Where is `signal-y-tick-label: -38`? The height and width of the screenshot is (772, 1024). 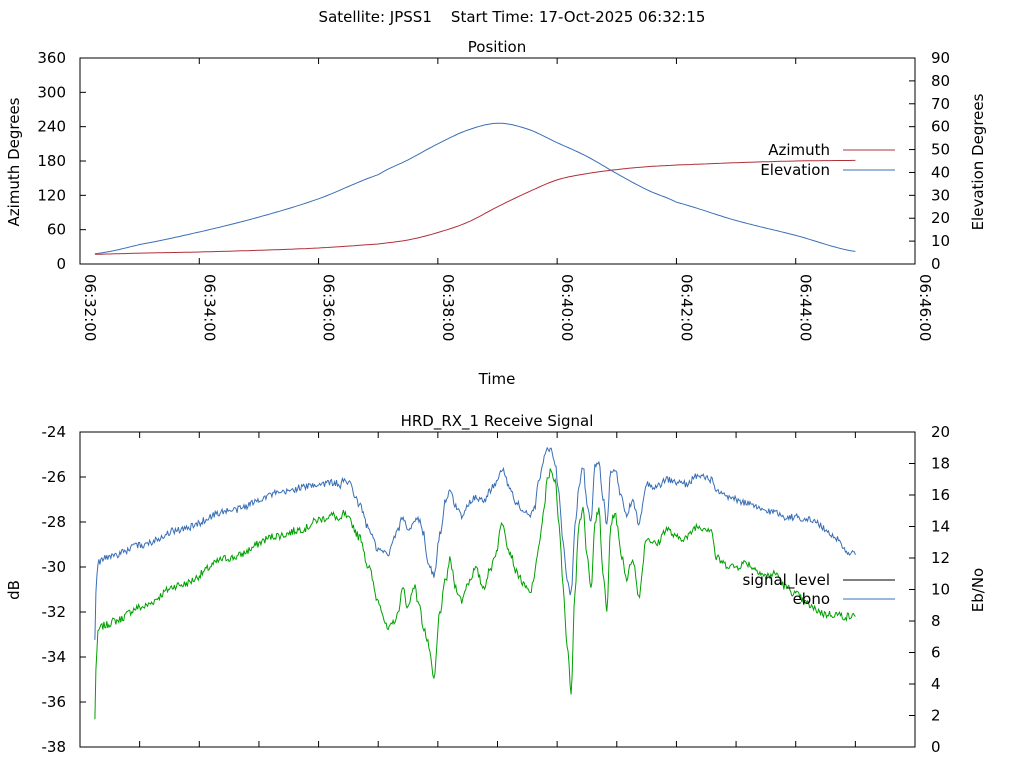
signal-y-tick-label: -38 is located at coordinates (54, 747).